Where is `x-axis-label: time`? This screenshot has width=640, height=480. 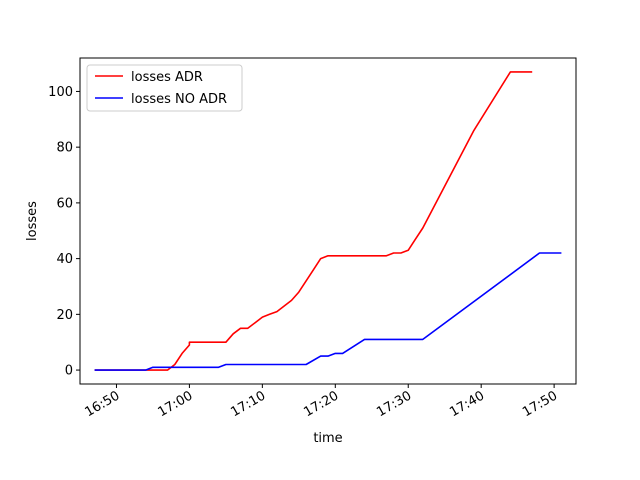
x-axis-label: time is located at coordinates (327, 438).